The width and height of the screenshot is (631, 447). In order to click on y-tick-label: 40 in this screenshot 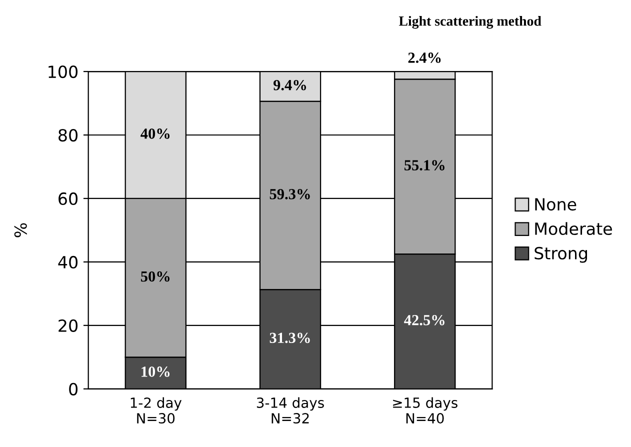, I will do `click(68, 262)`.